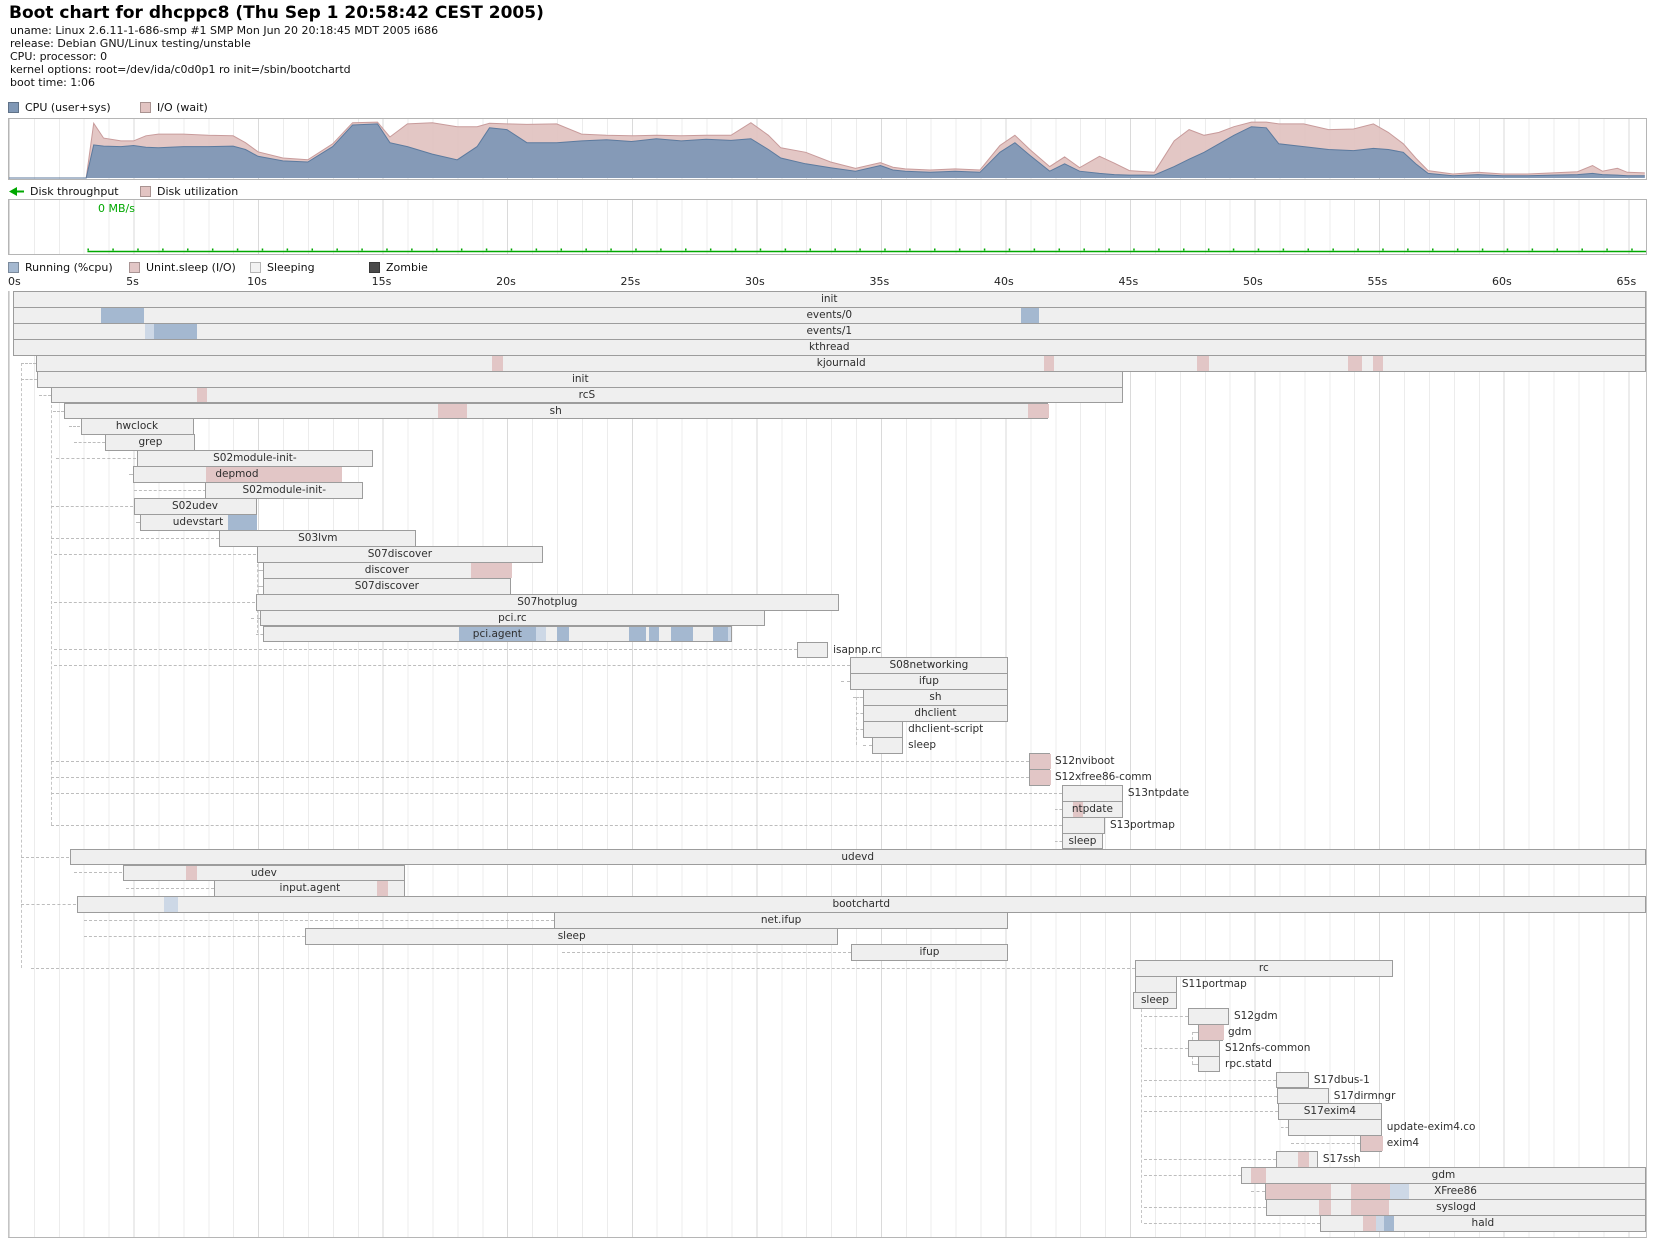  What do you see at coordinates (1248, 1063) in the screenshot?
I see `process-label-rpc.statd: rpc.statd` at bounding box center [1248, 1063].